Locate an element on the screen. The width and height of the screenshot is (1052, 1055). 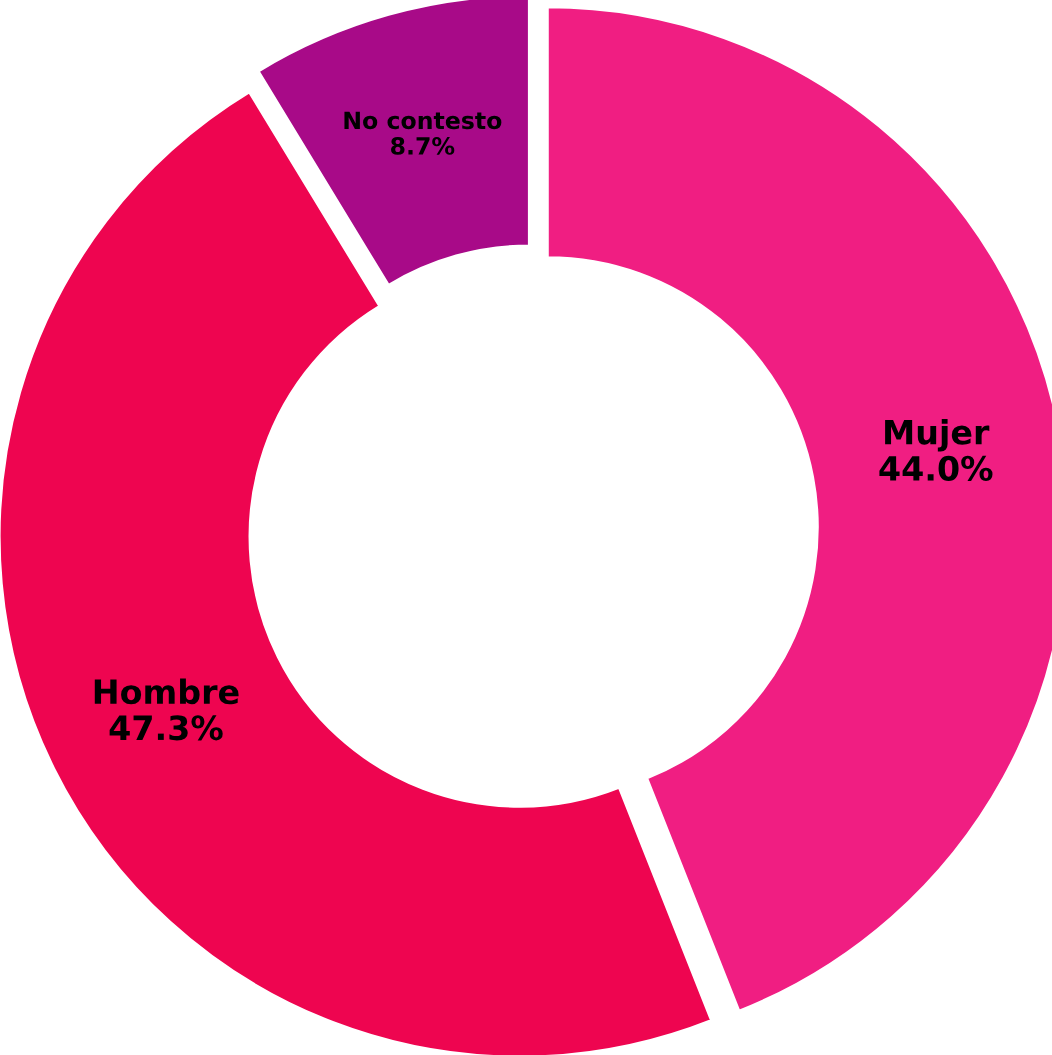
slice-label: Hombre is located at coordinates (166, 691).